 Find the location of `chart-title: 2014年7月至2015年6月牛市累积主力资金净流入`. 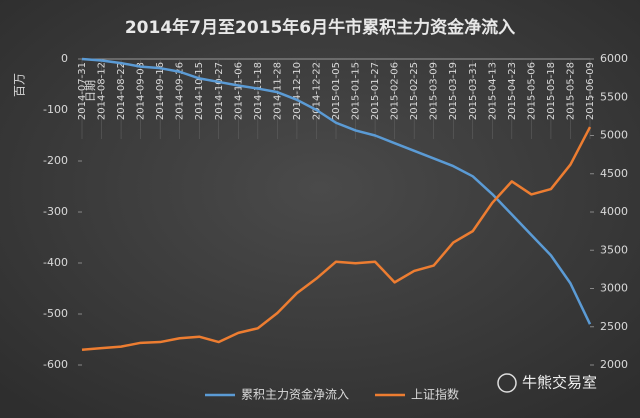

chart-title: 2014年7月至2015年6月牛市累积主力资金净流入 is located at coordinates (320, 27).